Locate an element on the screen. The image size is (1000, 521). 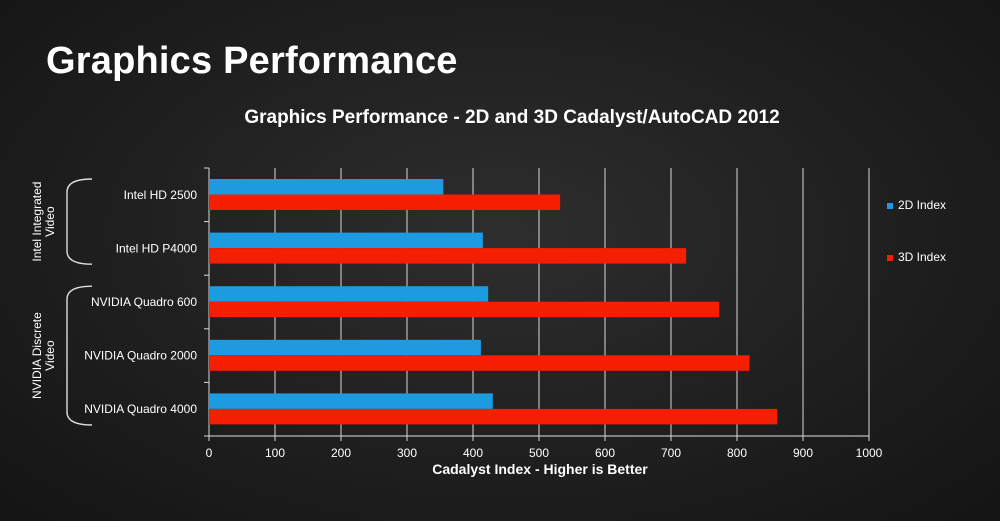
x-tick-label: 900 is located at coordinates (803, 453).